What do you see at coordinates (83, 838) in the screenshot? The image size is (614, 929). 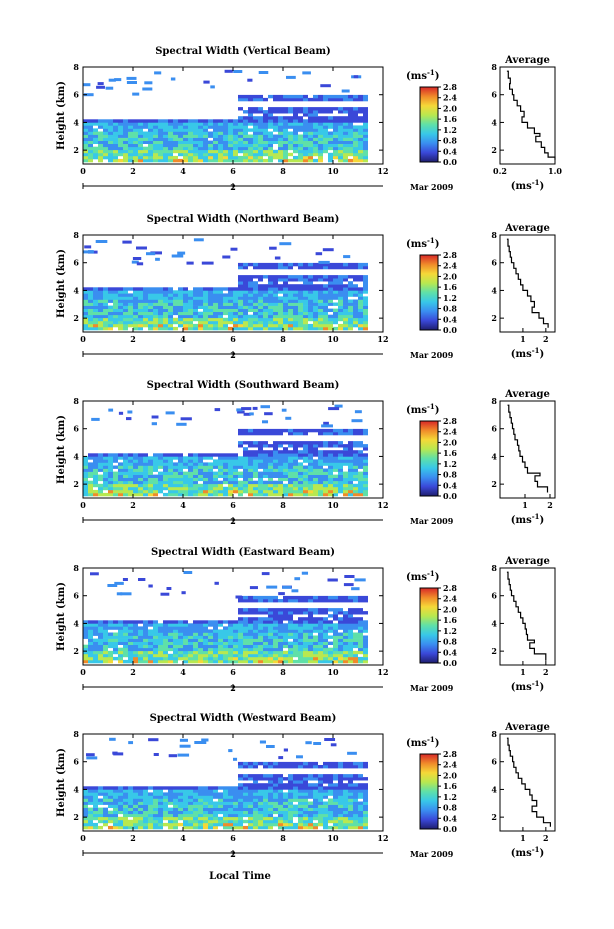 I see `x-tick-label: 0` at bounding box center [83, 838].